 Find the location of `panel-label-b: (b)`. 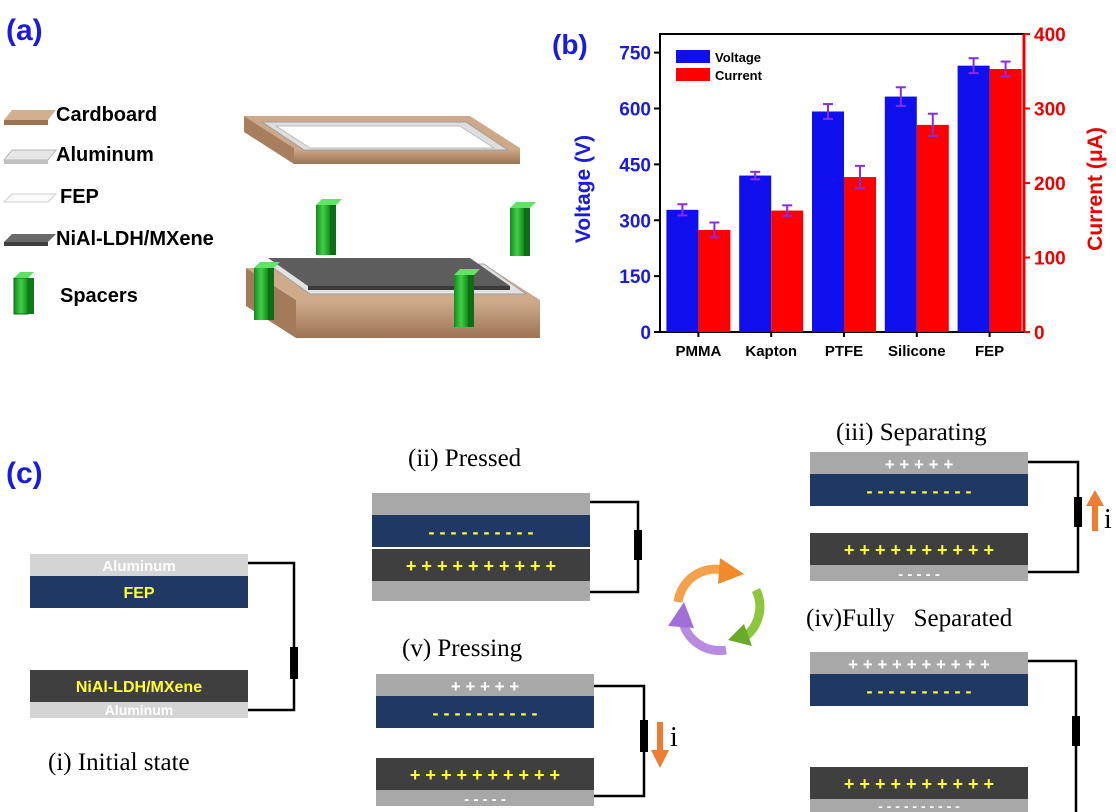

panel-label-b: (b) is located at coordinates (570, 44).